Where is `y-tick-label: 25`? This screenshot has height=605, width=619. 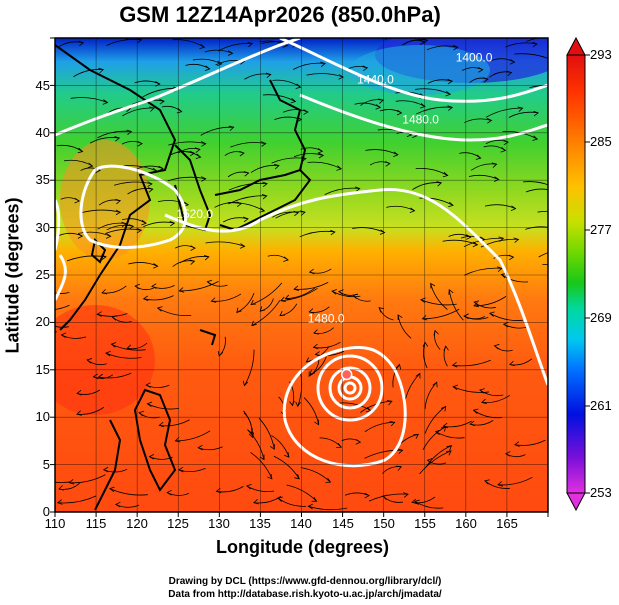
y-tick-label: 25 is located at coordinates (42, 274).